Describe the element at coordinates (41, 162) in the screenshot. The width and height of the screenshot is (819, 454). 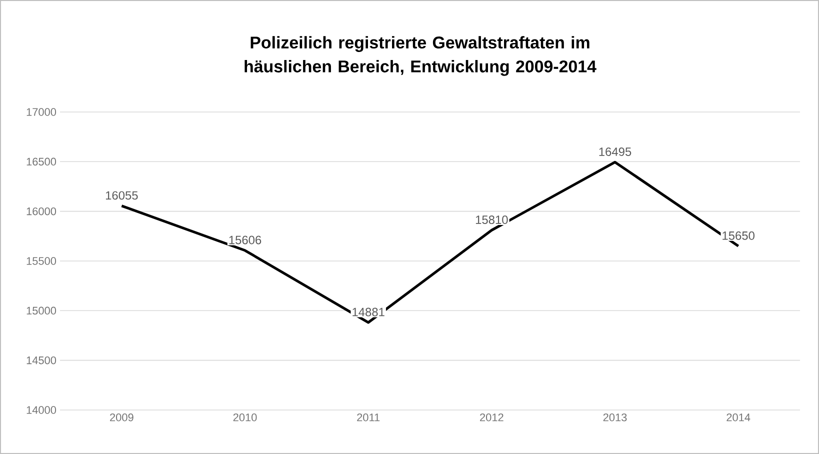
I see `y-tick-label: 16500` at that location.